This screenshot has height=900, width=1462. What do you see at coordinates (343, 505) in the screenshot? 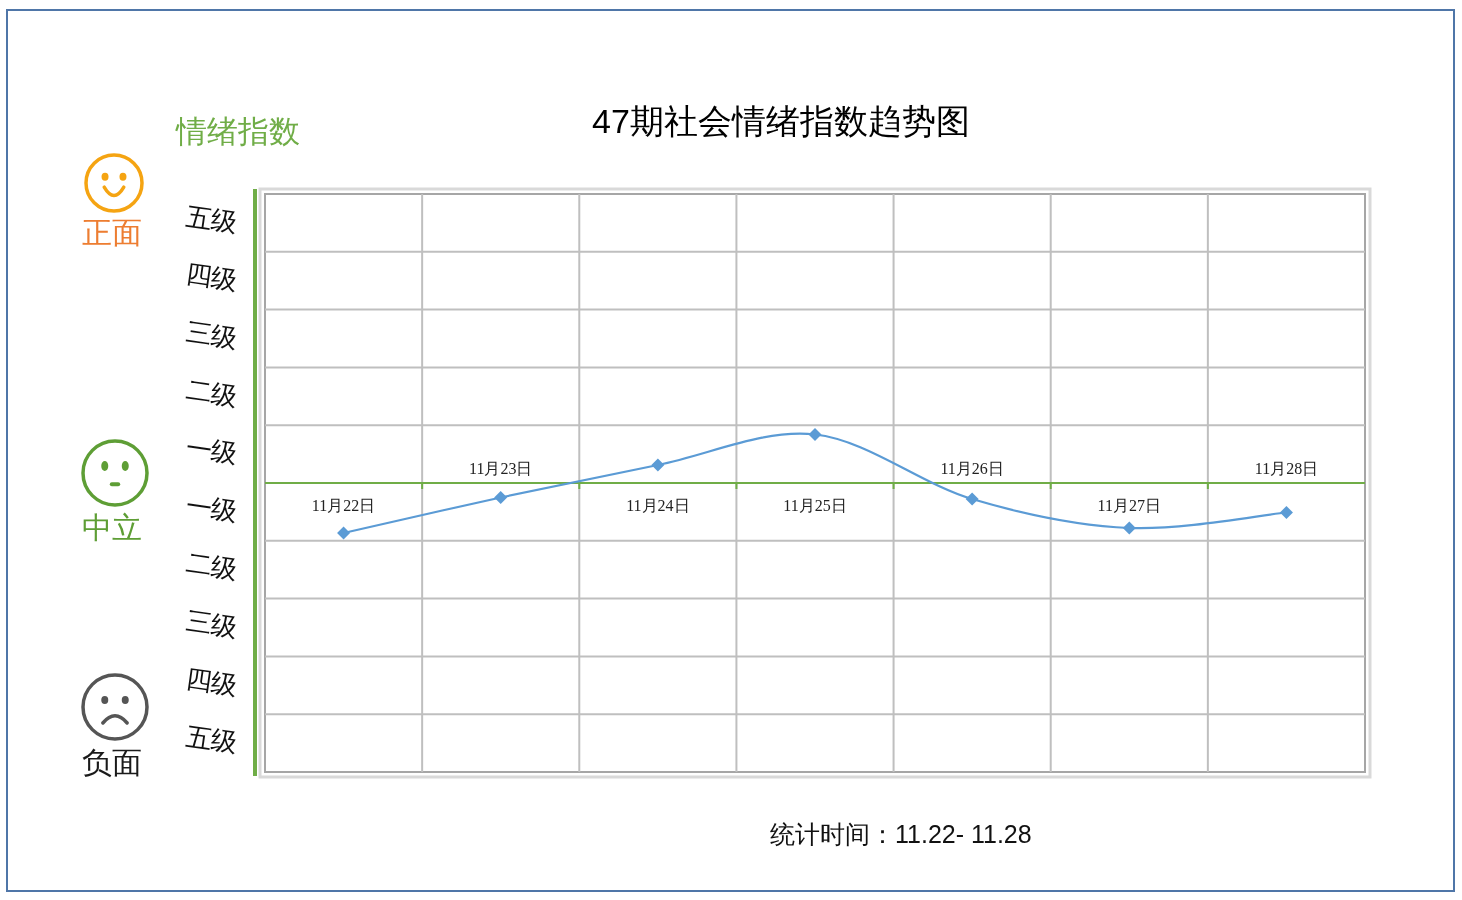
I see `x-tick-label: 11月22日` at bounding box center [343, 505].